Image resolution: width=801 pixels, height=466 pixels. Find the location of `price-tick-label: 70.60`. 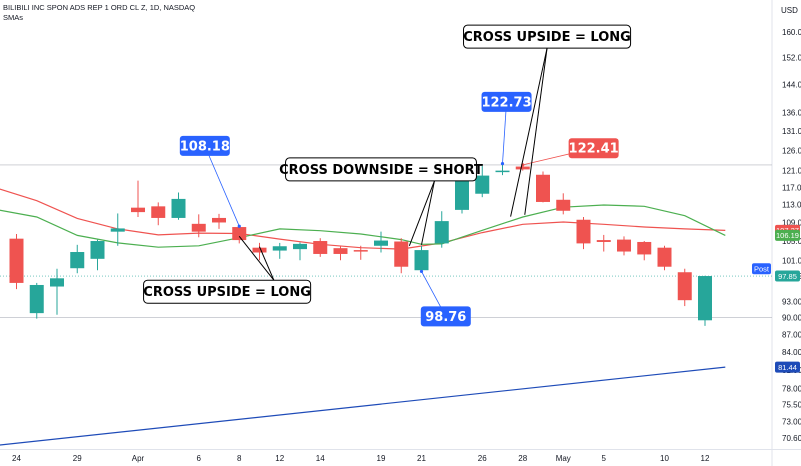

price-tick-label: 70.60 is located at coordinates (791, 438).